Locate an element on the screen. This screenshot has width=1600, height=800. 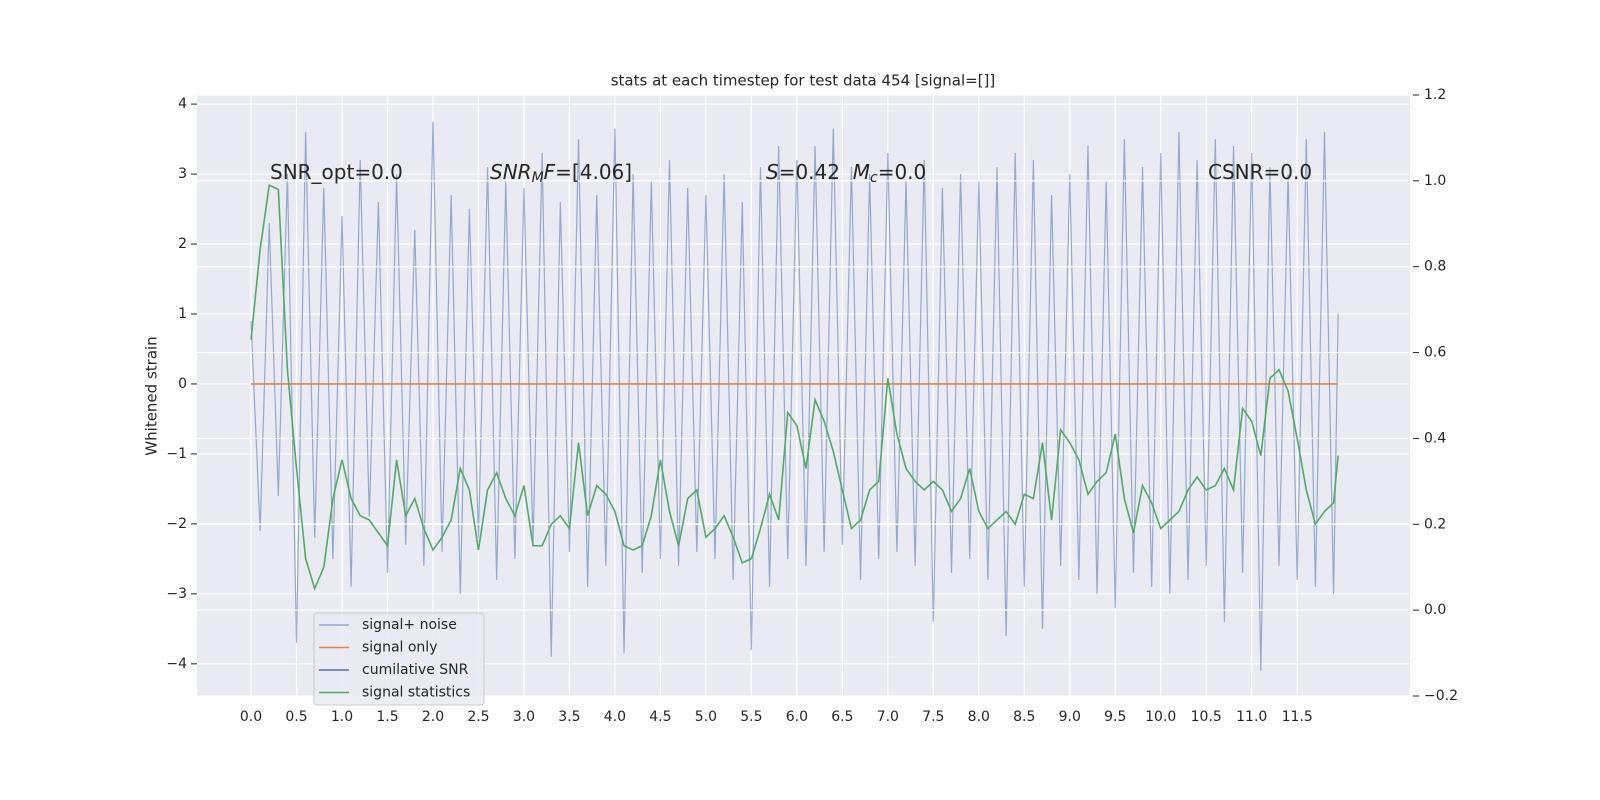
x-tick-label: 5.0 is located at coordinates (706, 717).